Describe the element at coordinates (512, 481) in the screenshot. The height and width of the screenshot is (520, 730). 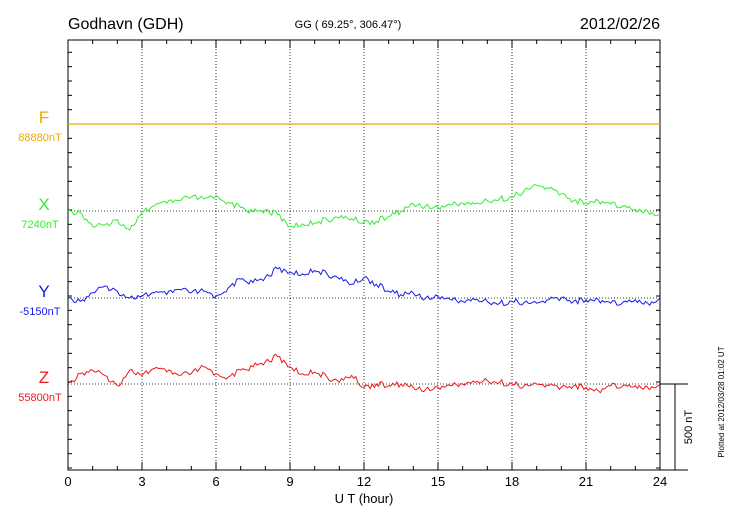
I see `x-tick-label: 18` at that location.